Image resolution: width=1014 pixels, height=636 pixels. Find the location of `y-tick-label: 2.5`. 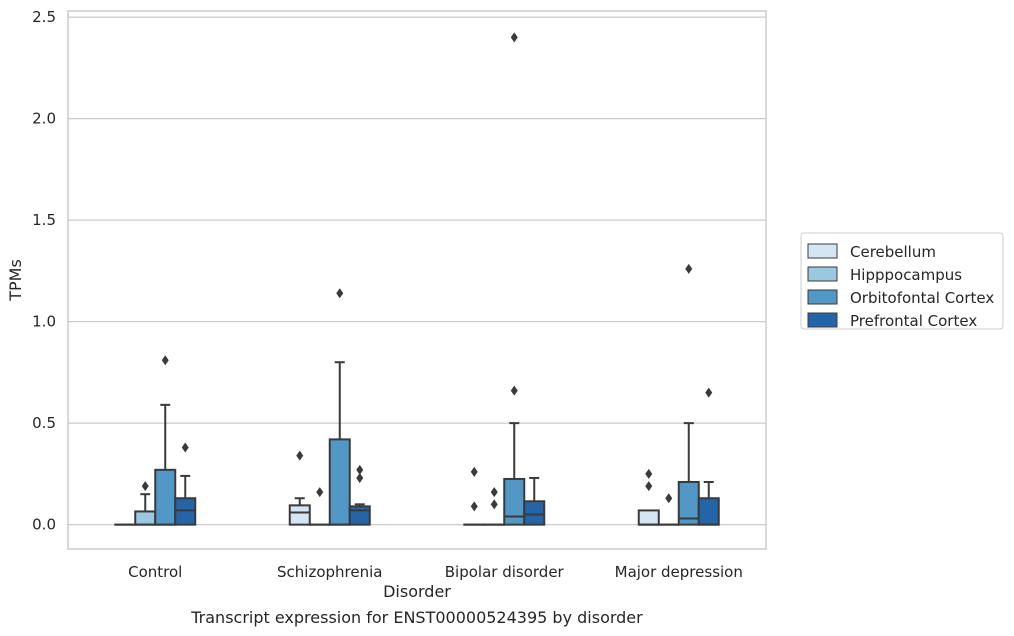

y-tick-label: 2.5 is located at coordinates (44, 17).